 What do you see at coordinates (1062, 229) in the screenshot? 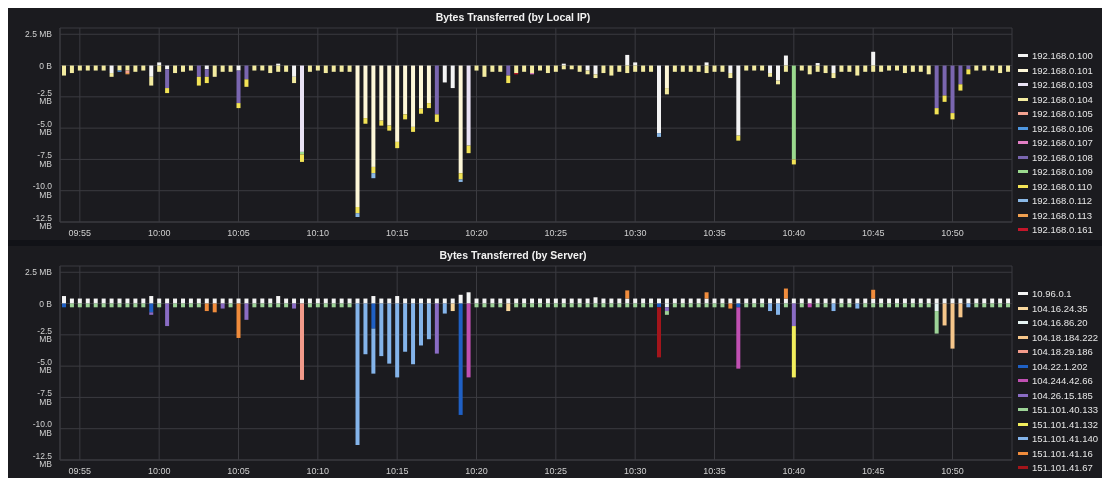
I see `legend-label: 192.168.0.161` at bounding box center [1062, 229].